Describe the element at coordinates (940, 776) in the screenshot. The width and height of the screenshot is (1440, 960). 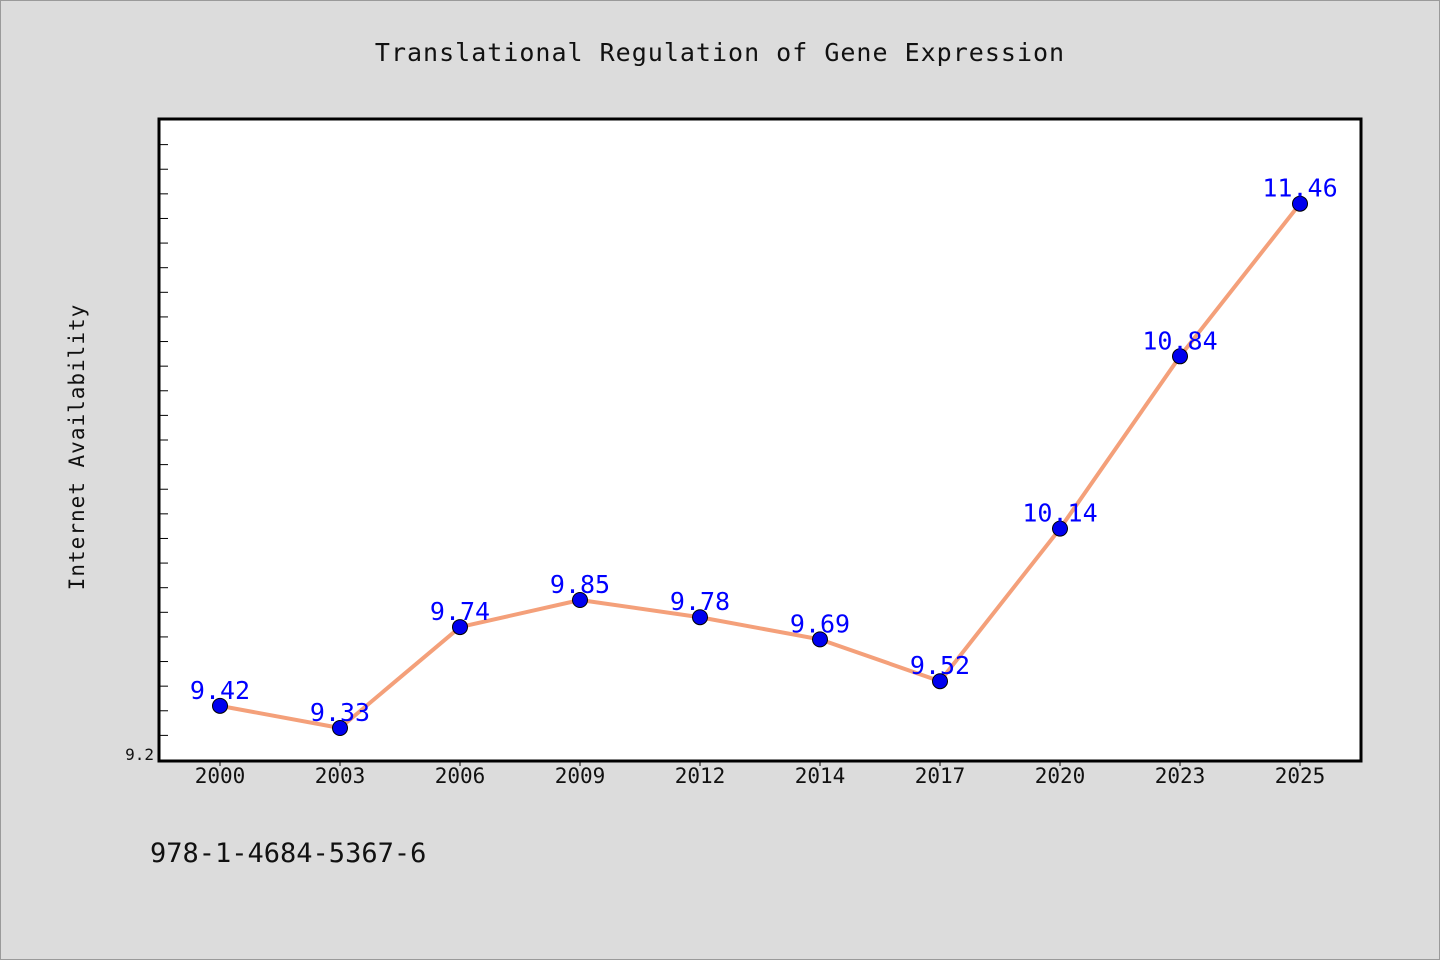
I see `x-tick-label: 2017` at that location.